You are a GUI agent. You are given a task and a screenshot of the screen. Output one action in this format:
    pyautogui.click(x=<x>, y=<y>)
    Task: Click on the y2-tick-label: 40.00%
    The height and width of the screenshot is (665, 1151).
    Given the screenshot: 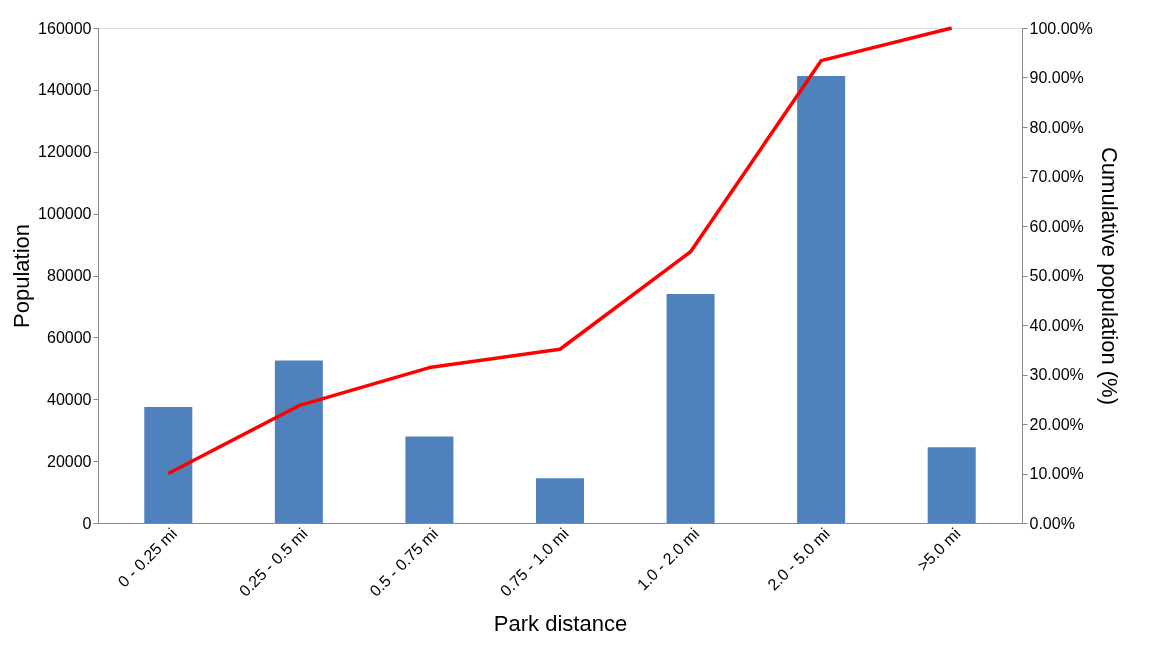 What is the action you would take?
    pyautogui.click(x=1056, y=325)
    